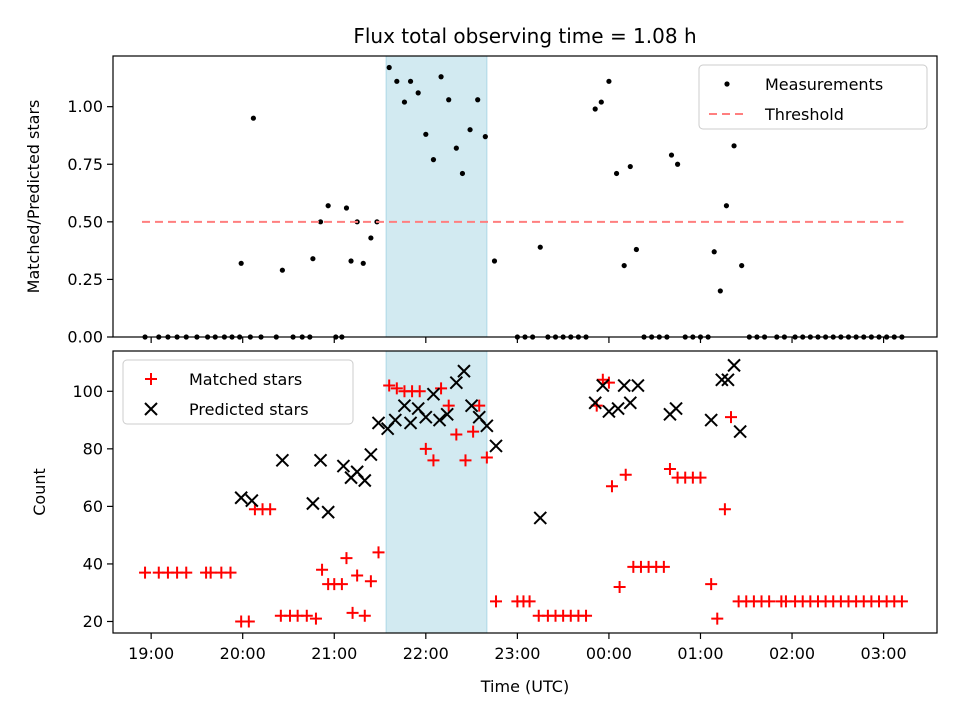  Describe the element at coordinates (93, 506) in the screenshot. I see `y-tick-label: 60` at that location.